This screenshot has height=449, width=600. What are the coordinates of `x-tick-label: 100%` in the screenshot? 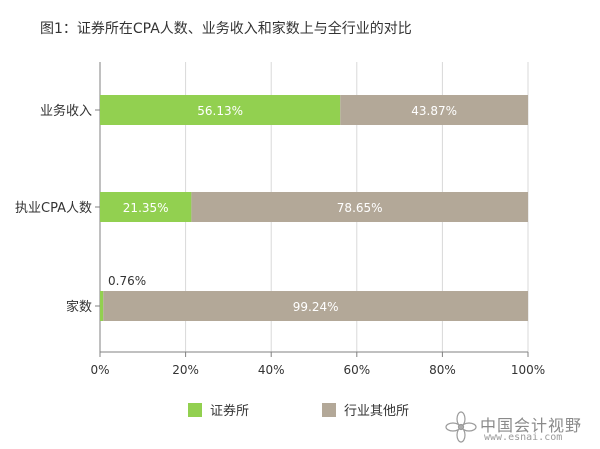 It's located at (528, 370).